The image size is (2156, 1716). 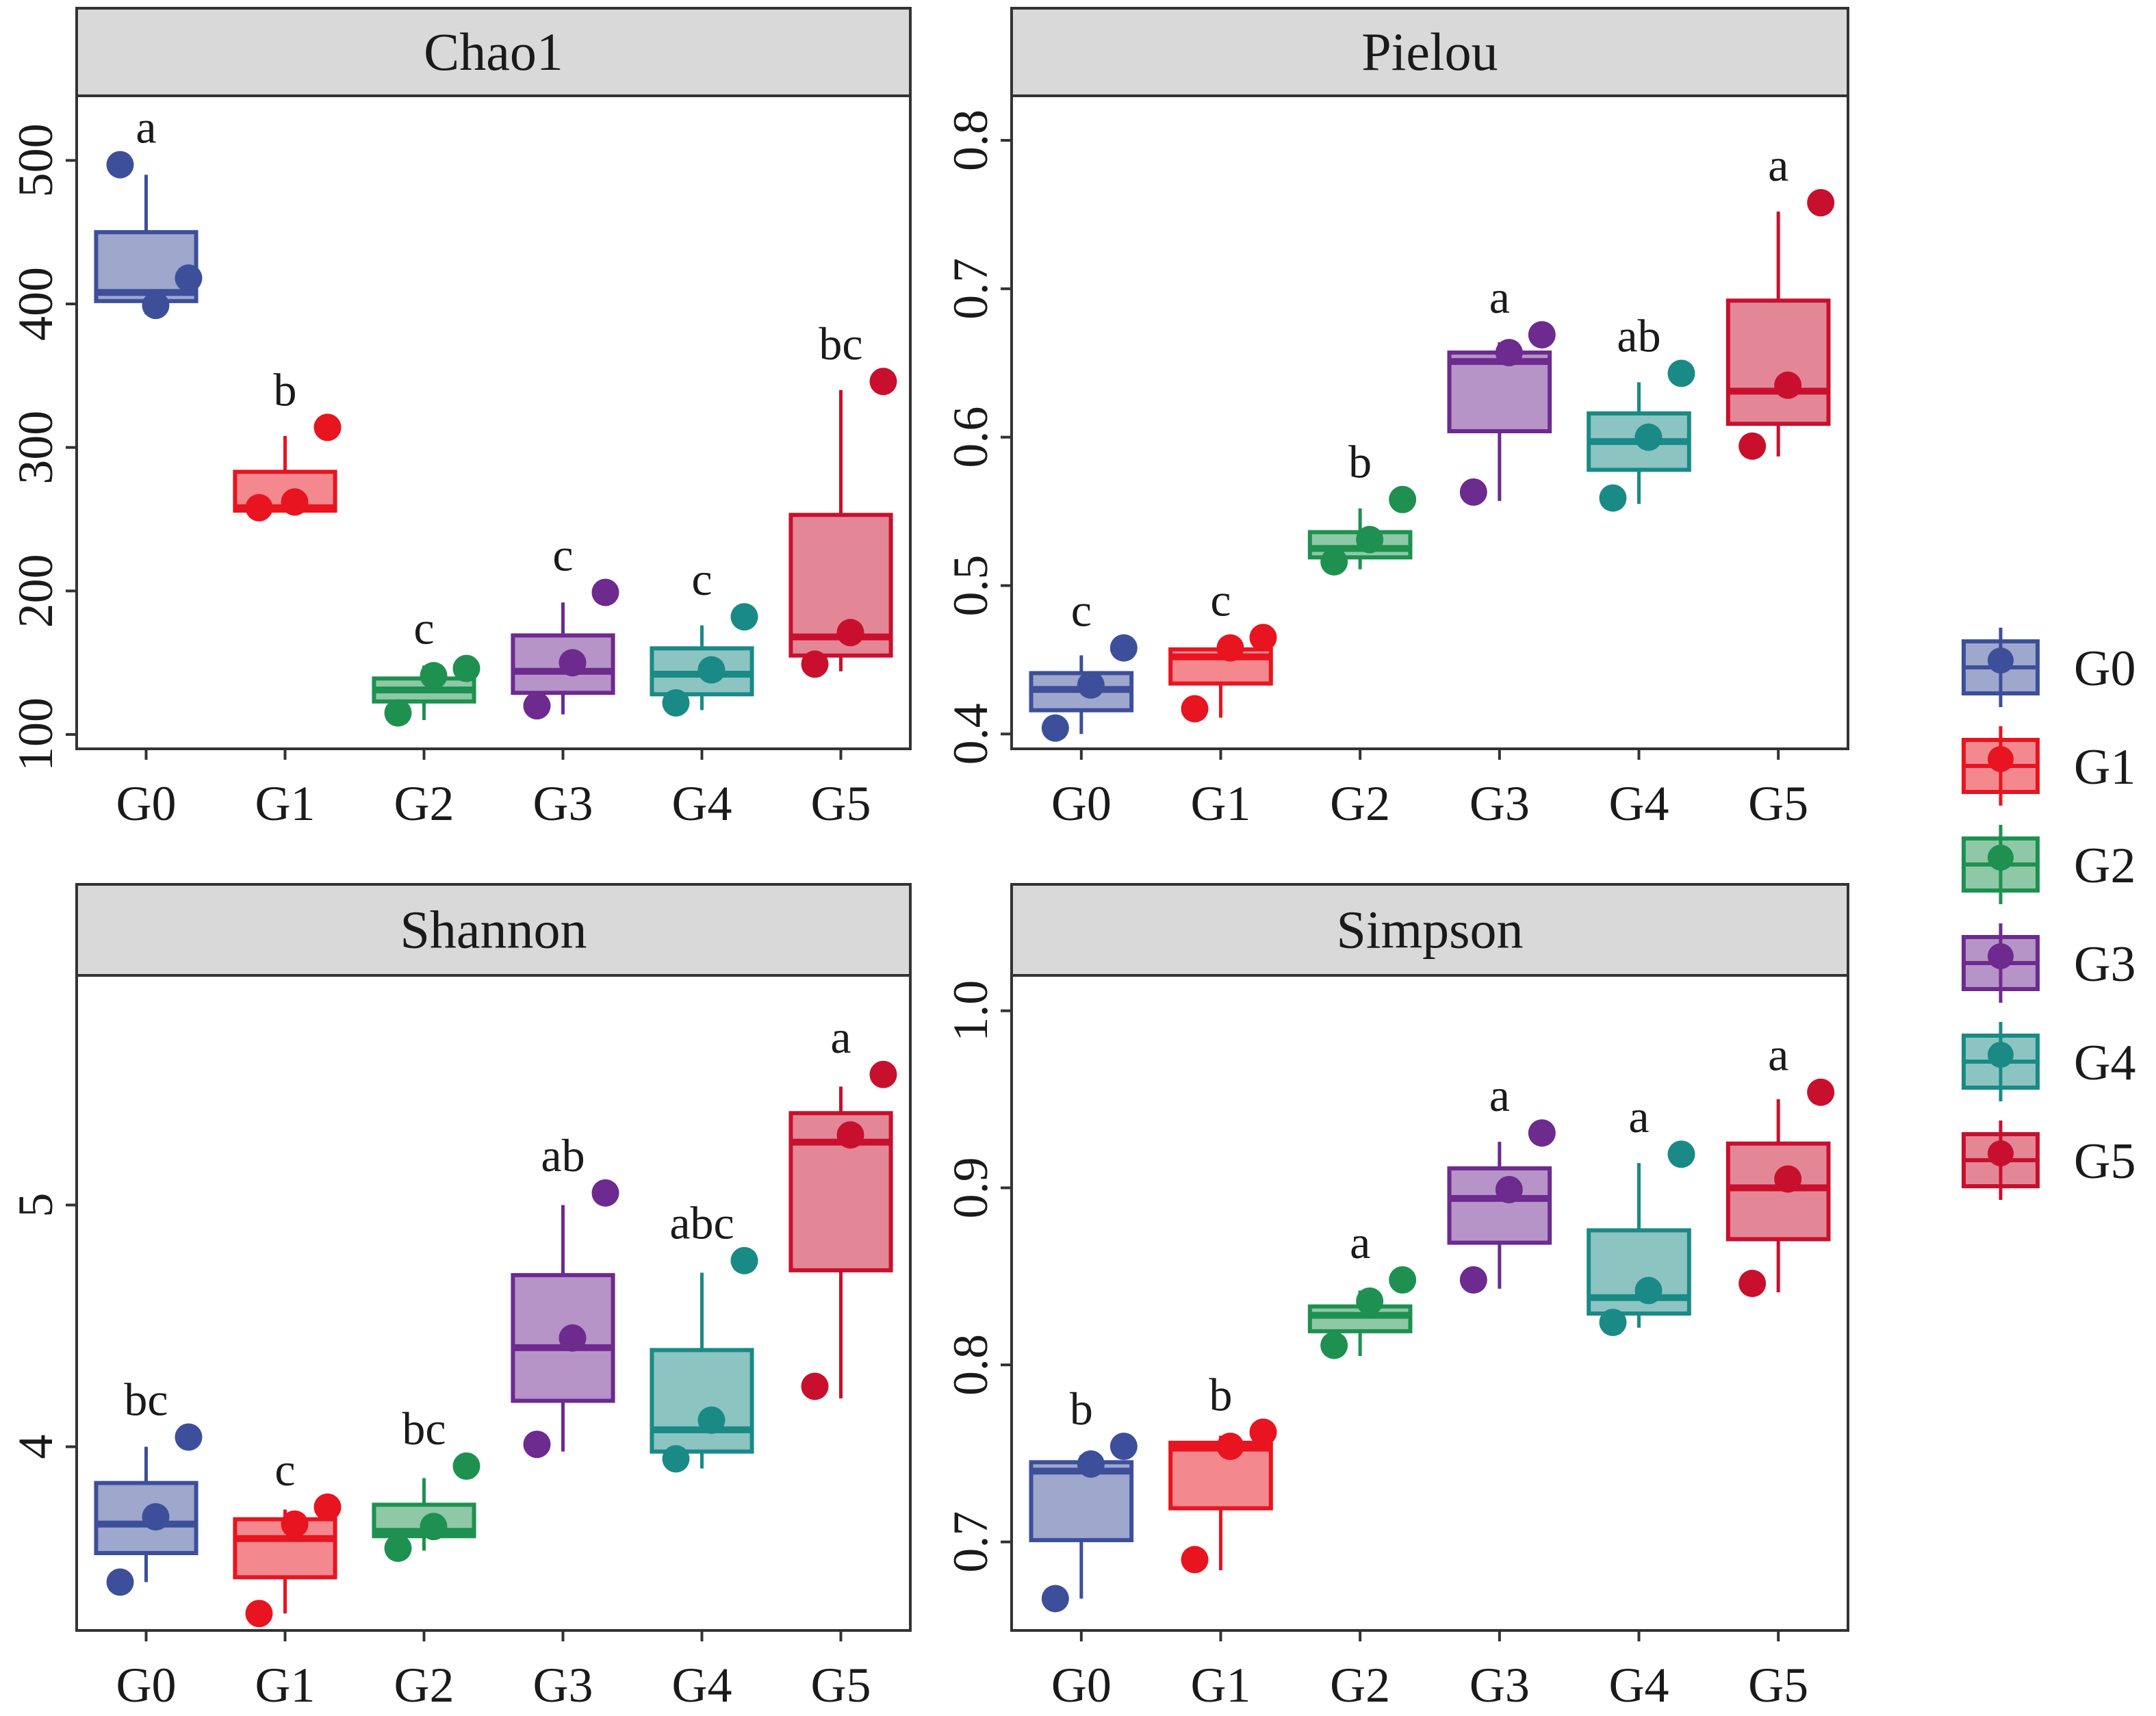 What do you see at coordinates (2048, 766) in the screenshot?
I see `legend-item-g1: G1` at bounding box center [2048, 766].